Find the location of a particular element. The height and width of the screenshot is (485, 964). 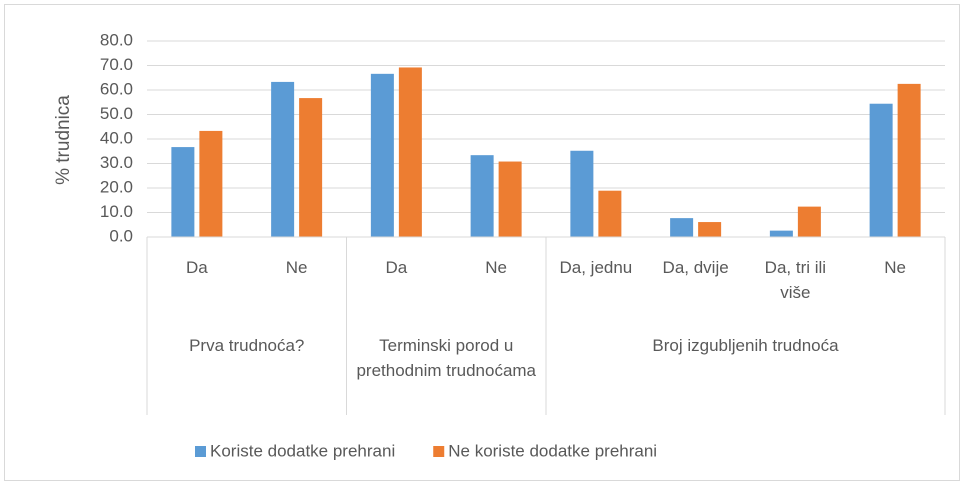

group-label: Terminski porod u prethodnim trudnoćama is located at coordinates (446, 358).